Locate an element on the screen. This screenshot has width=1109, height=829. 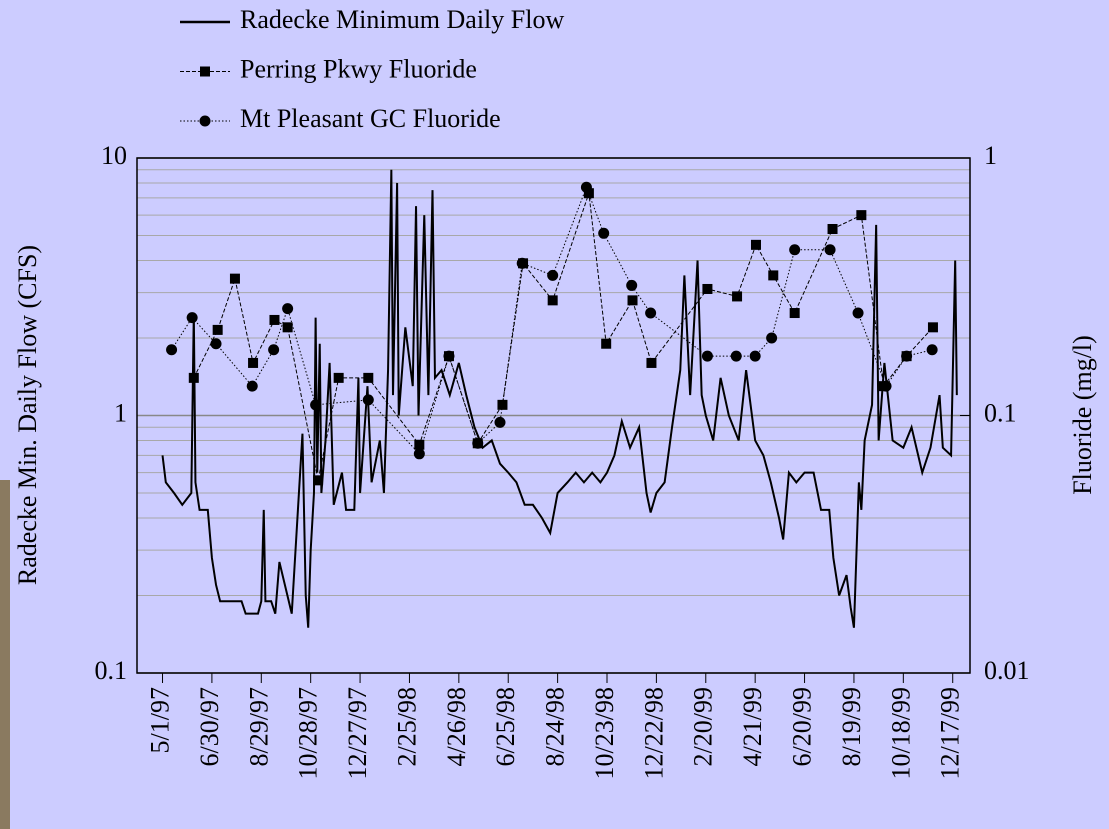
photo-edge is located at coordinates (5, 654).